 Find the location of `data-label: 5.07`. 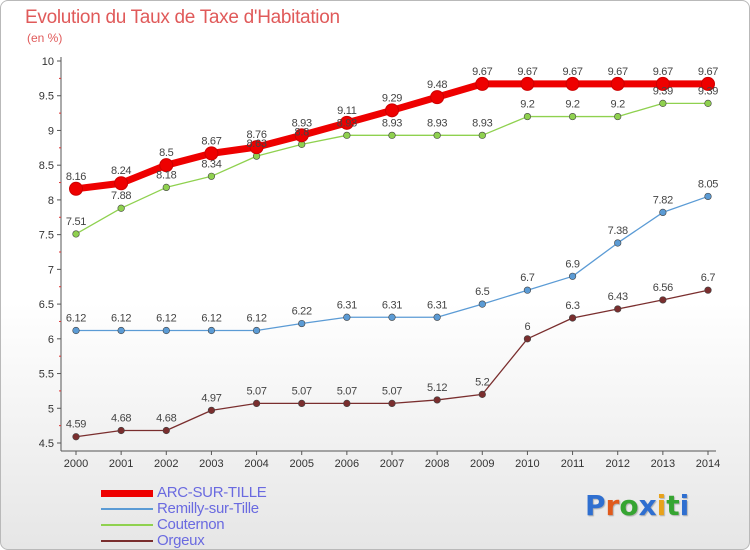

data-label: 5.07 is located at coordinates (256, 391).